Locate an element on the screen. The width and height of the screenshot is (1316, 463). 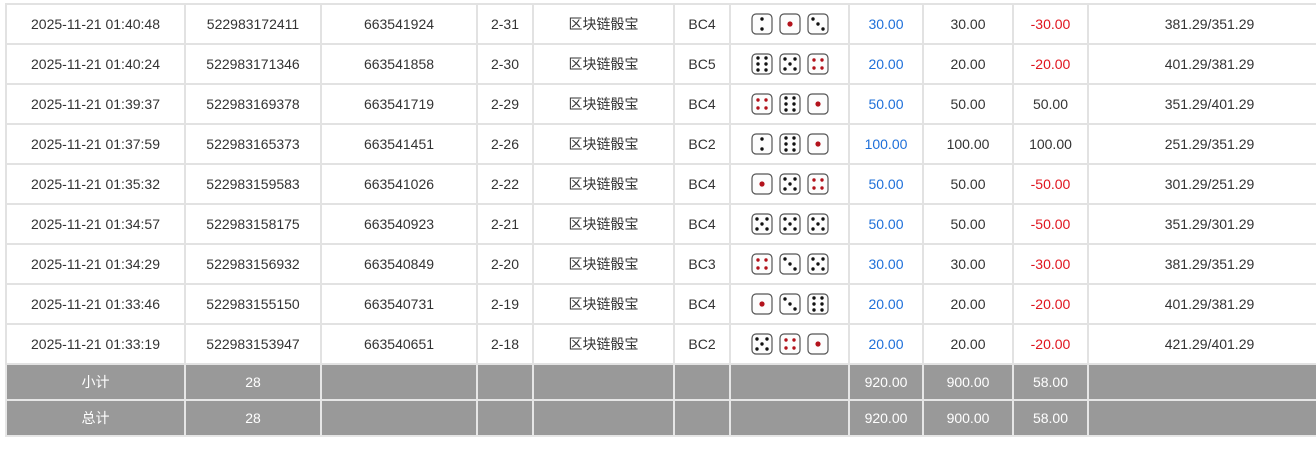
issue-id-cell: 663540923 is located at coordinates (399, 224).